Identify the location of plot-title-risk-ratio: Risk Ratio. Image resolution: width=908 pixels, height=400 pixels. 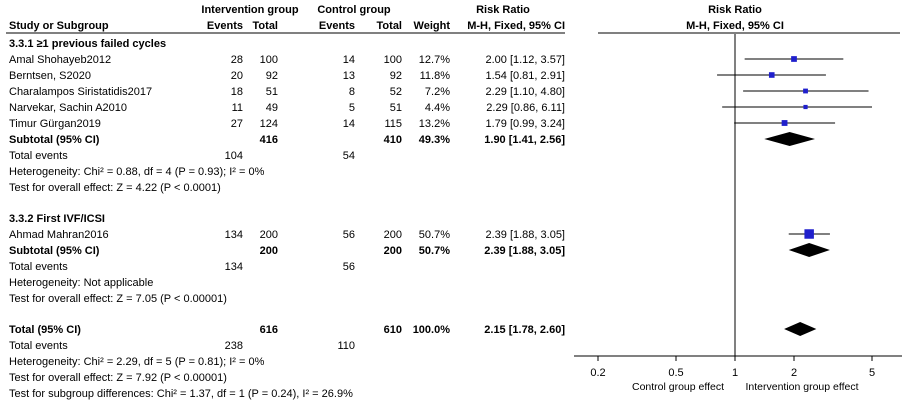
(735, 10).